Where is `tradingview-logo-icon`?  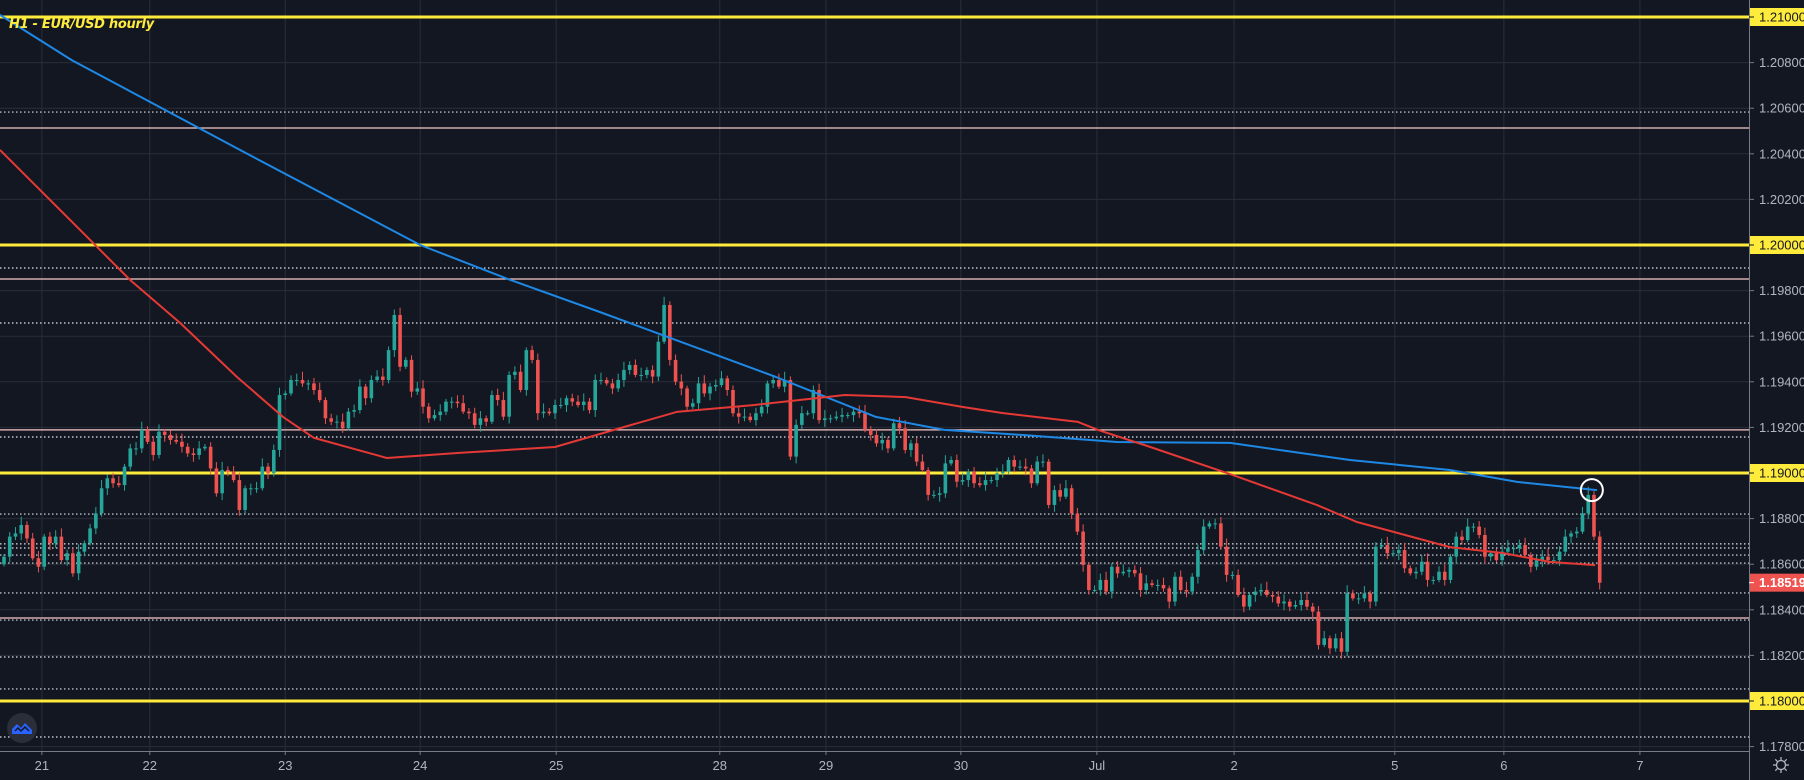 tradingview-logo-icon is located at coordinates (22, 728).